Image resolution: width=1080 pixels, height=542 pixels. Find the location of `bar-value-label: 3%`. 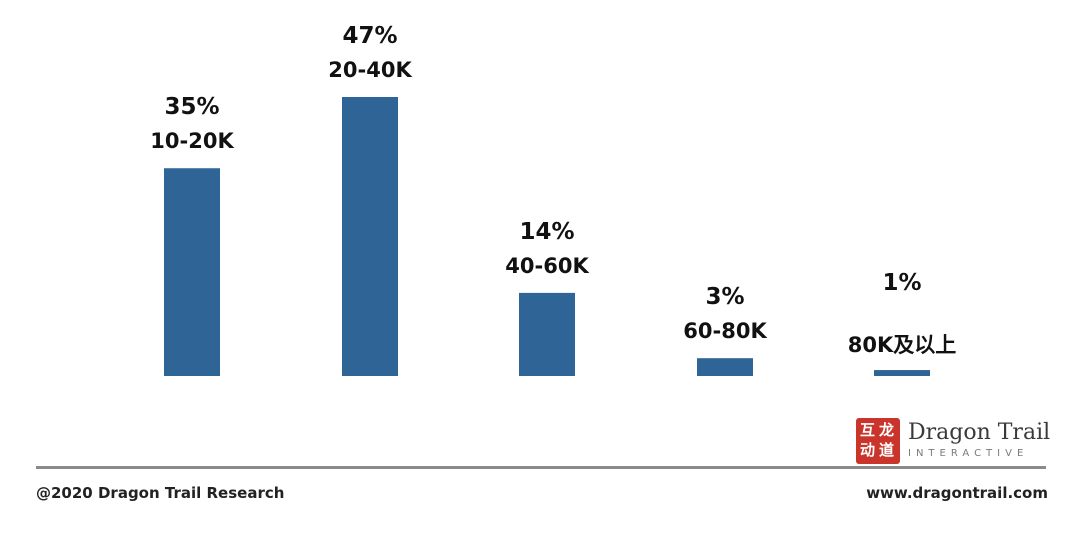

bar-value-label: 3% is located at coordinates (724, 297).